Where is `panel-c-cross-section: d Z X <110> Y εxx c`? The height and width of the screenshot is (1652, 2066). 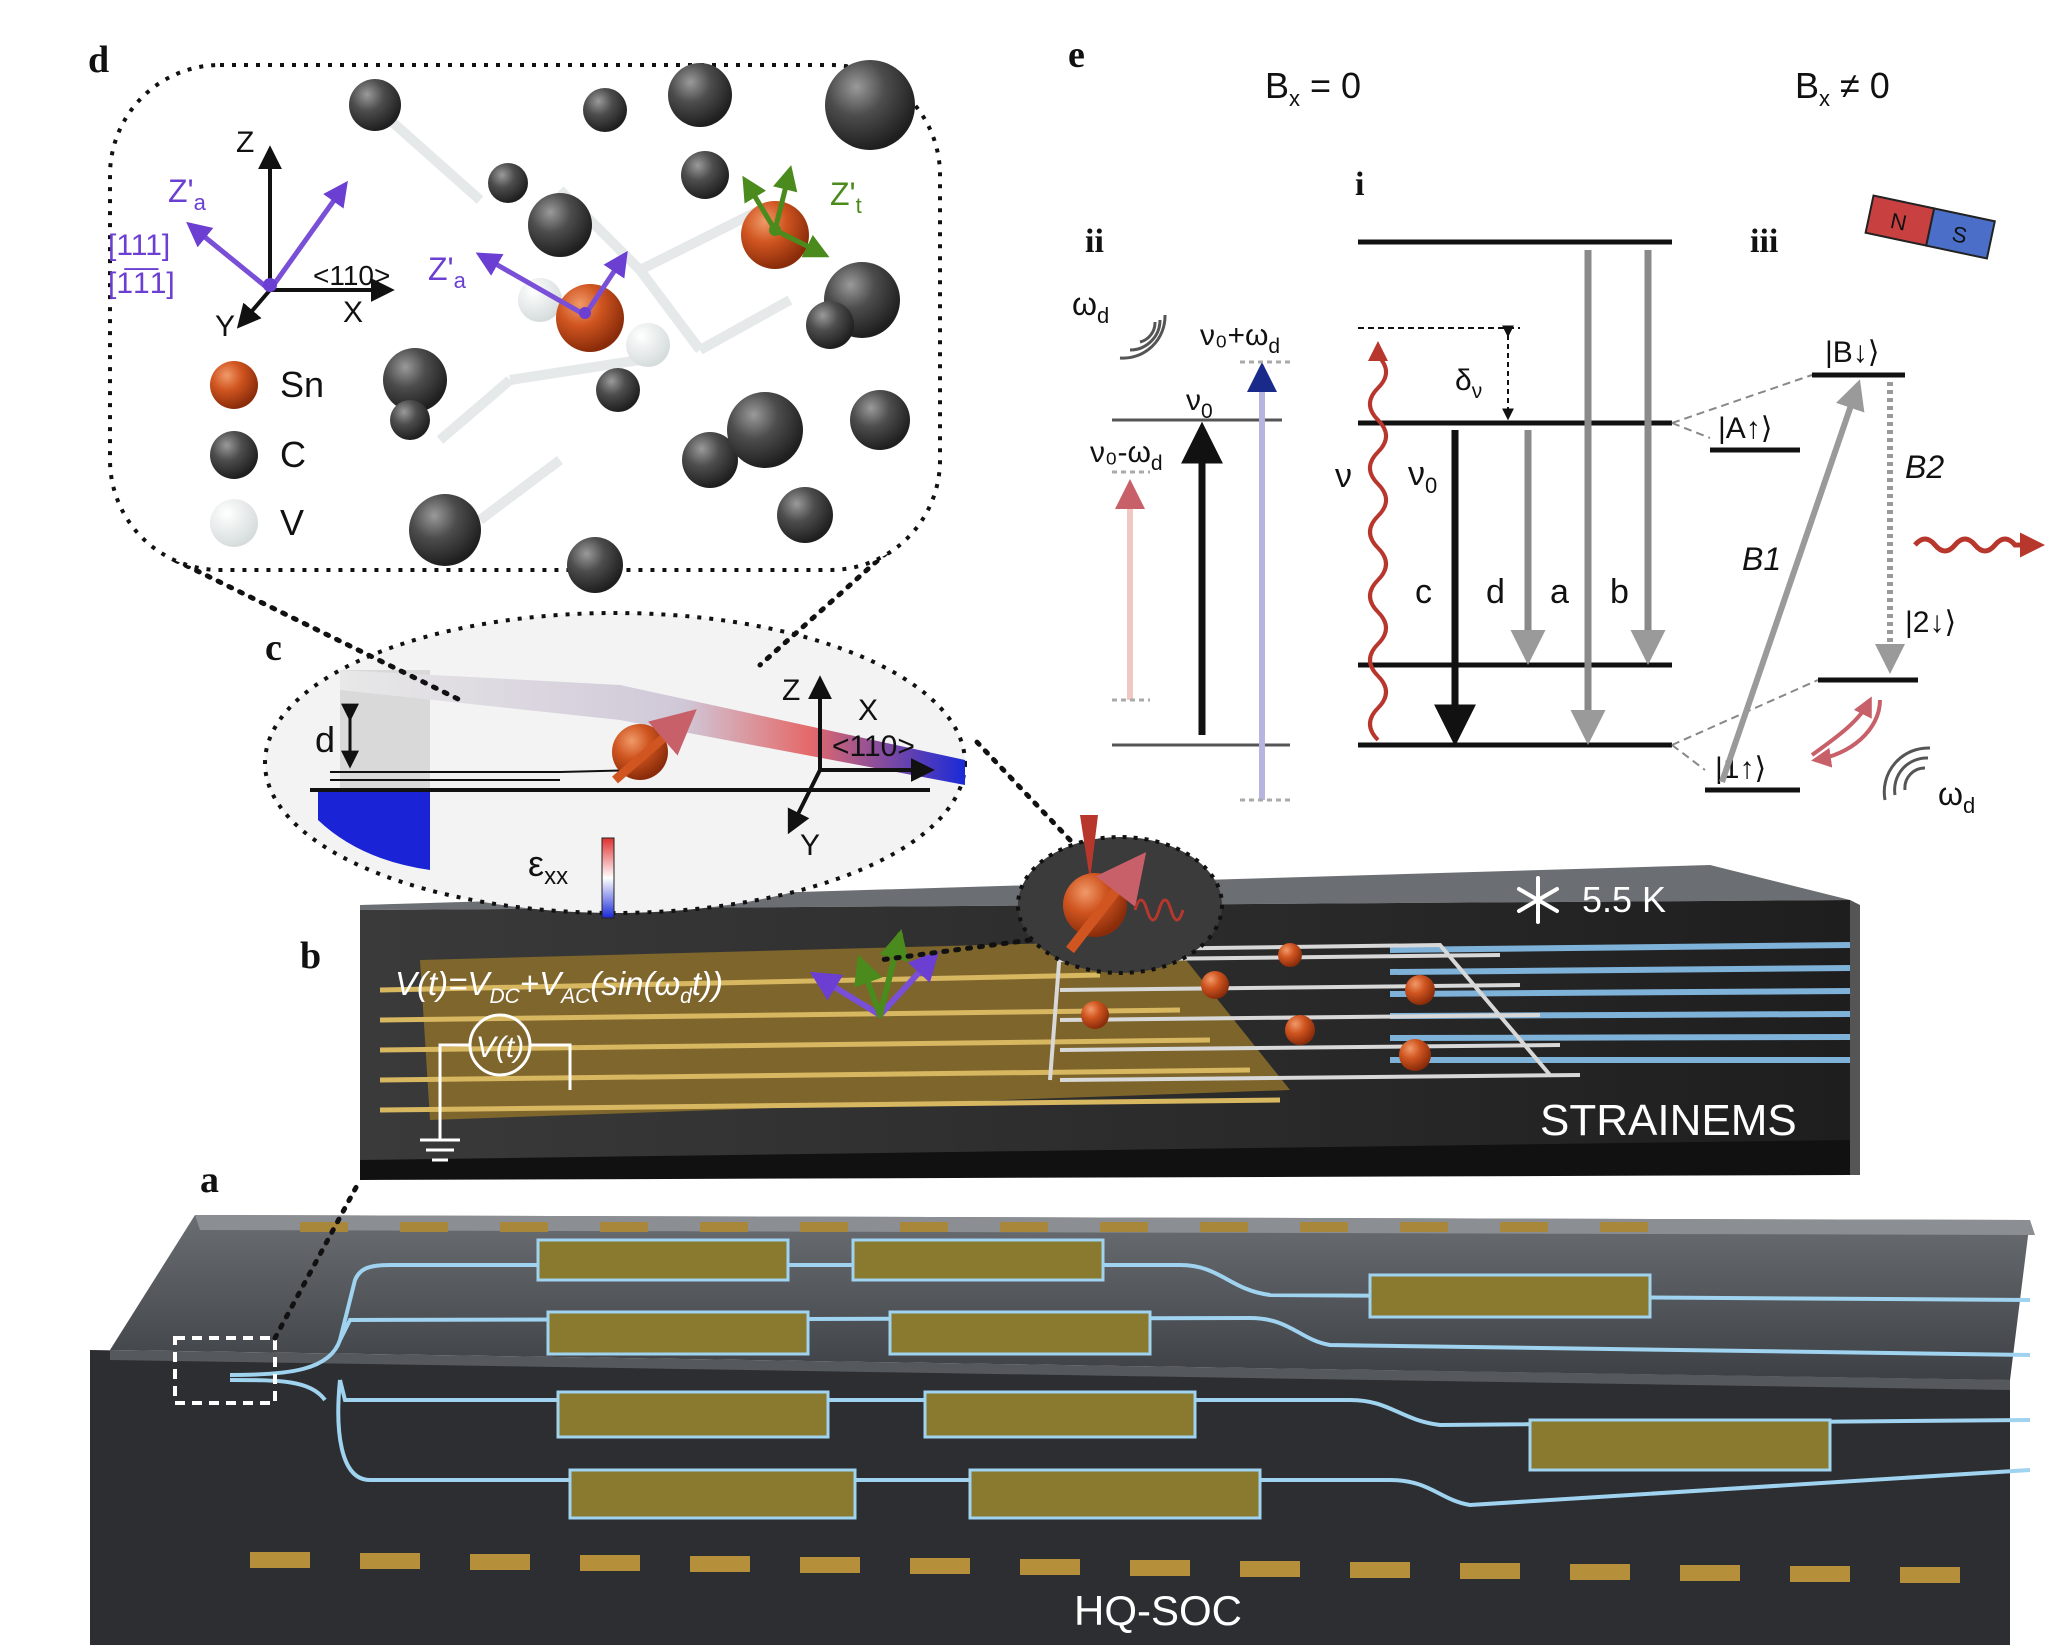 panel-c-cross-section: d Z X <110> Y εxx c is located at coordinates (615, 765).